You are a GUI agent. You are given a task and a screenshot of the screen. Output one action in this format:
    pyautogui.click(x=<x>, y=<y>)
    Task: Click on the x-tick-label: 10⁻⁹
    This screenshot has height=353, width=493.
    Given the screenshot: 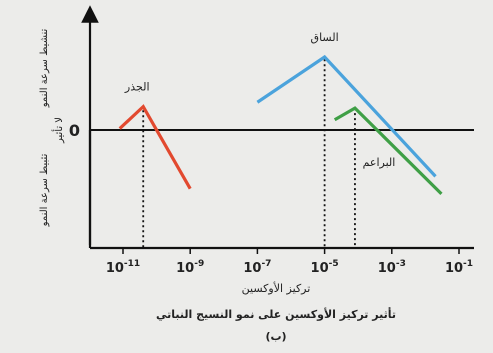 What is the action you would take?
    pyautogui.click(x=190, y=267)
    